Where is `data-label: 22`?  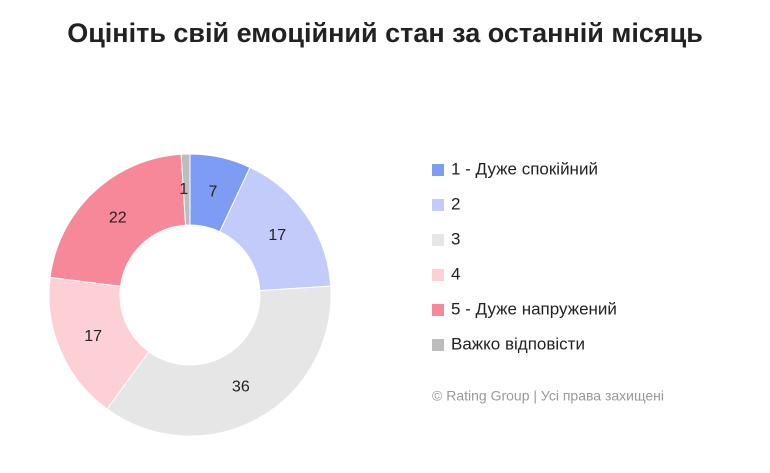
data-label: 22 is located at coordinates (118, 217).